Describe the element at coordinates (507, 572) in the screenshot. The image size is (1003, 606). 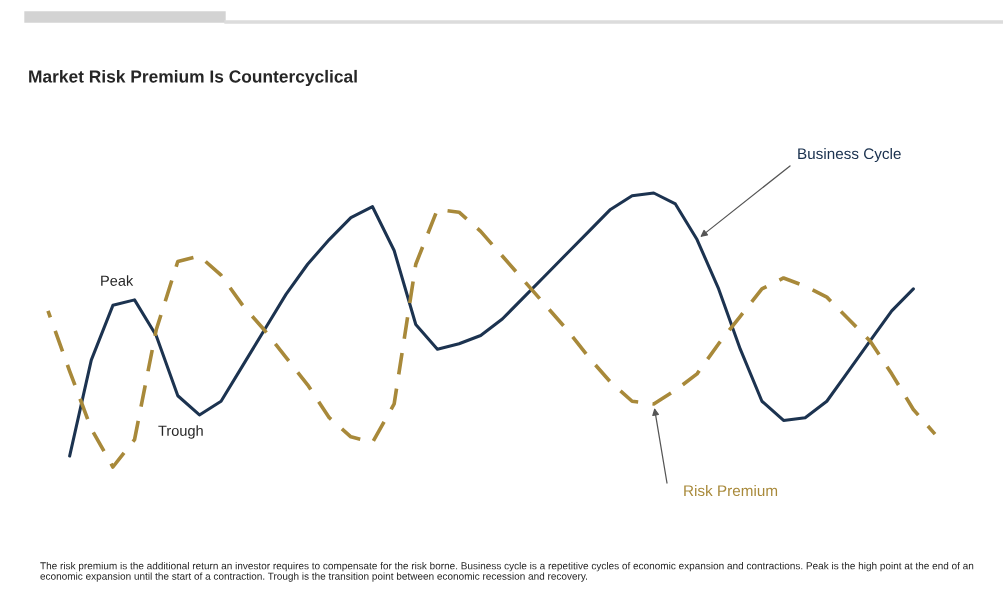
I see `text: The risk premium is the additional return an investor requires to compensate for the risk borne. Business cycle is a repetitive cycles of economic expansion and contractions. Peak is the high point at the end of an economic expansion until the start of a contraction. Trough is the transition point between economic recession and recovery.` at that location.